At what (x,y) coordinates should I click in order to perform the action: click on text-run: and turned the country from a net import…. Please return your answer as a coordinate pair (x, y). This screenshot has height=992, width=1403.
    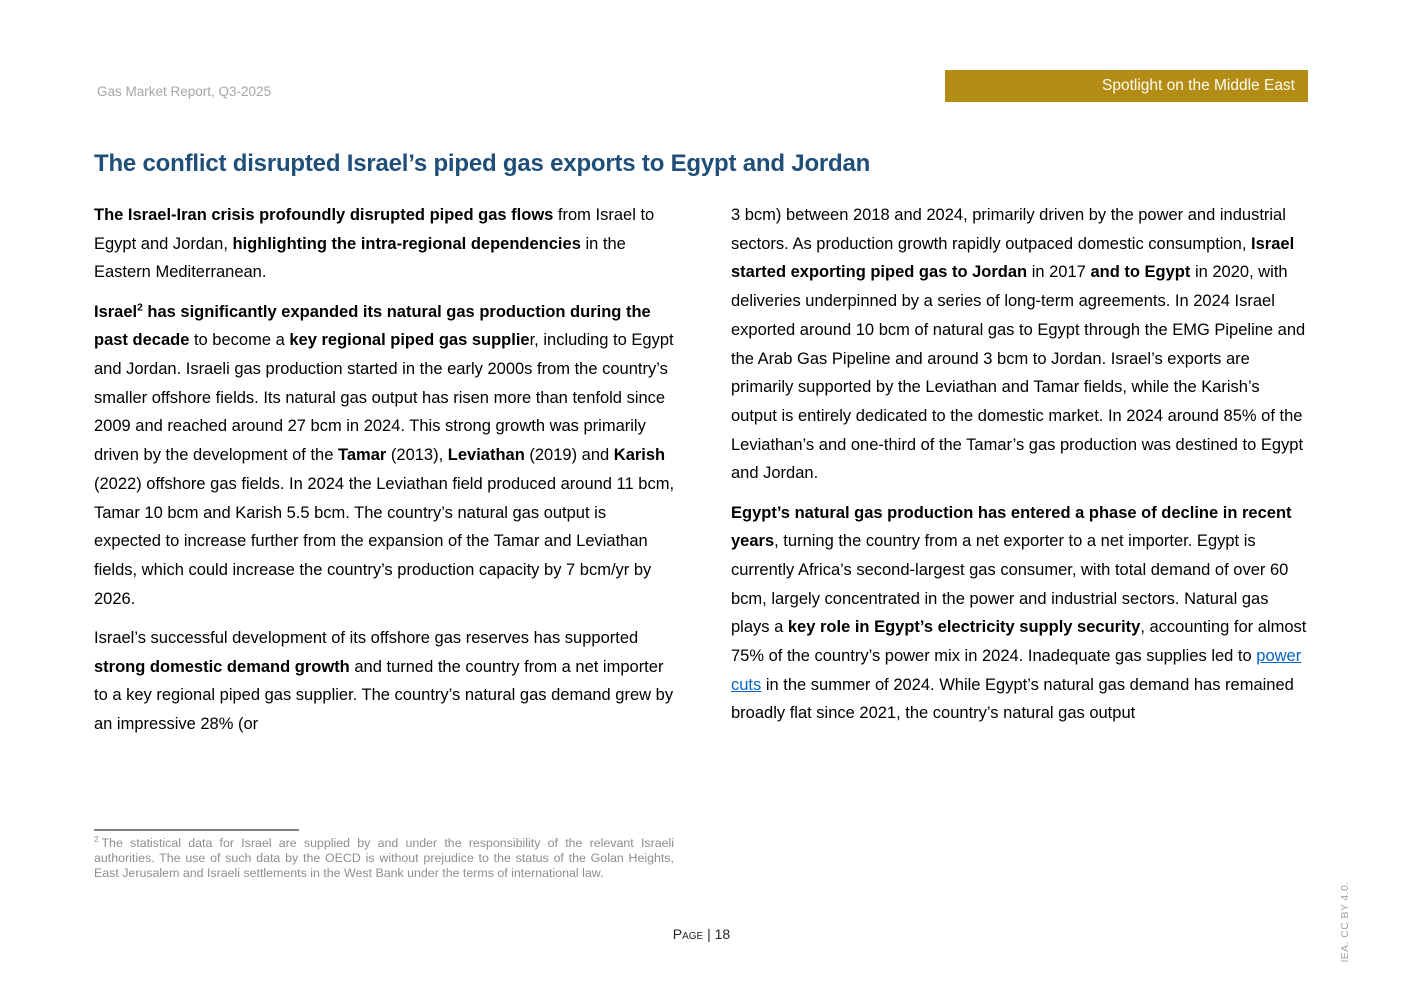
    Looking at the image, I should click on (384, 695).